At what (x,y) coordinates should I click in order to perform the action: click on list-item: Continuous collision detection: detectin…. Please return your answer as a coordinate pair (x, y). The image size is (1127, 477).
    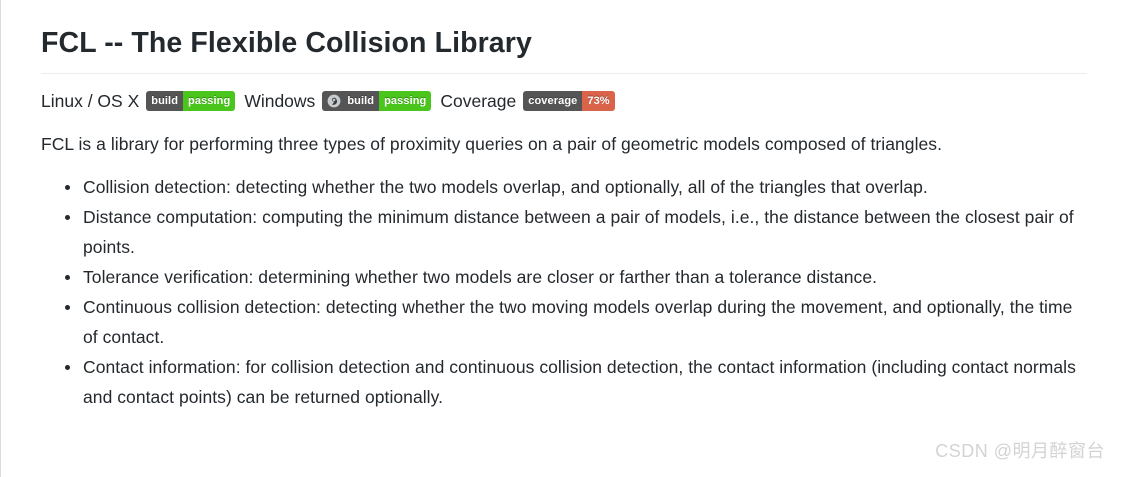
    Looking at the image, I should click on (576, 322).